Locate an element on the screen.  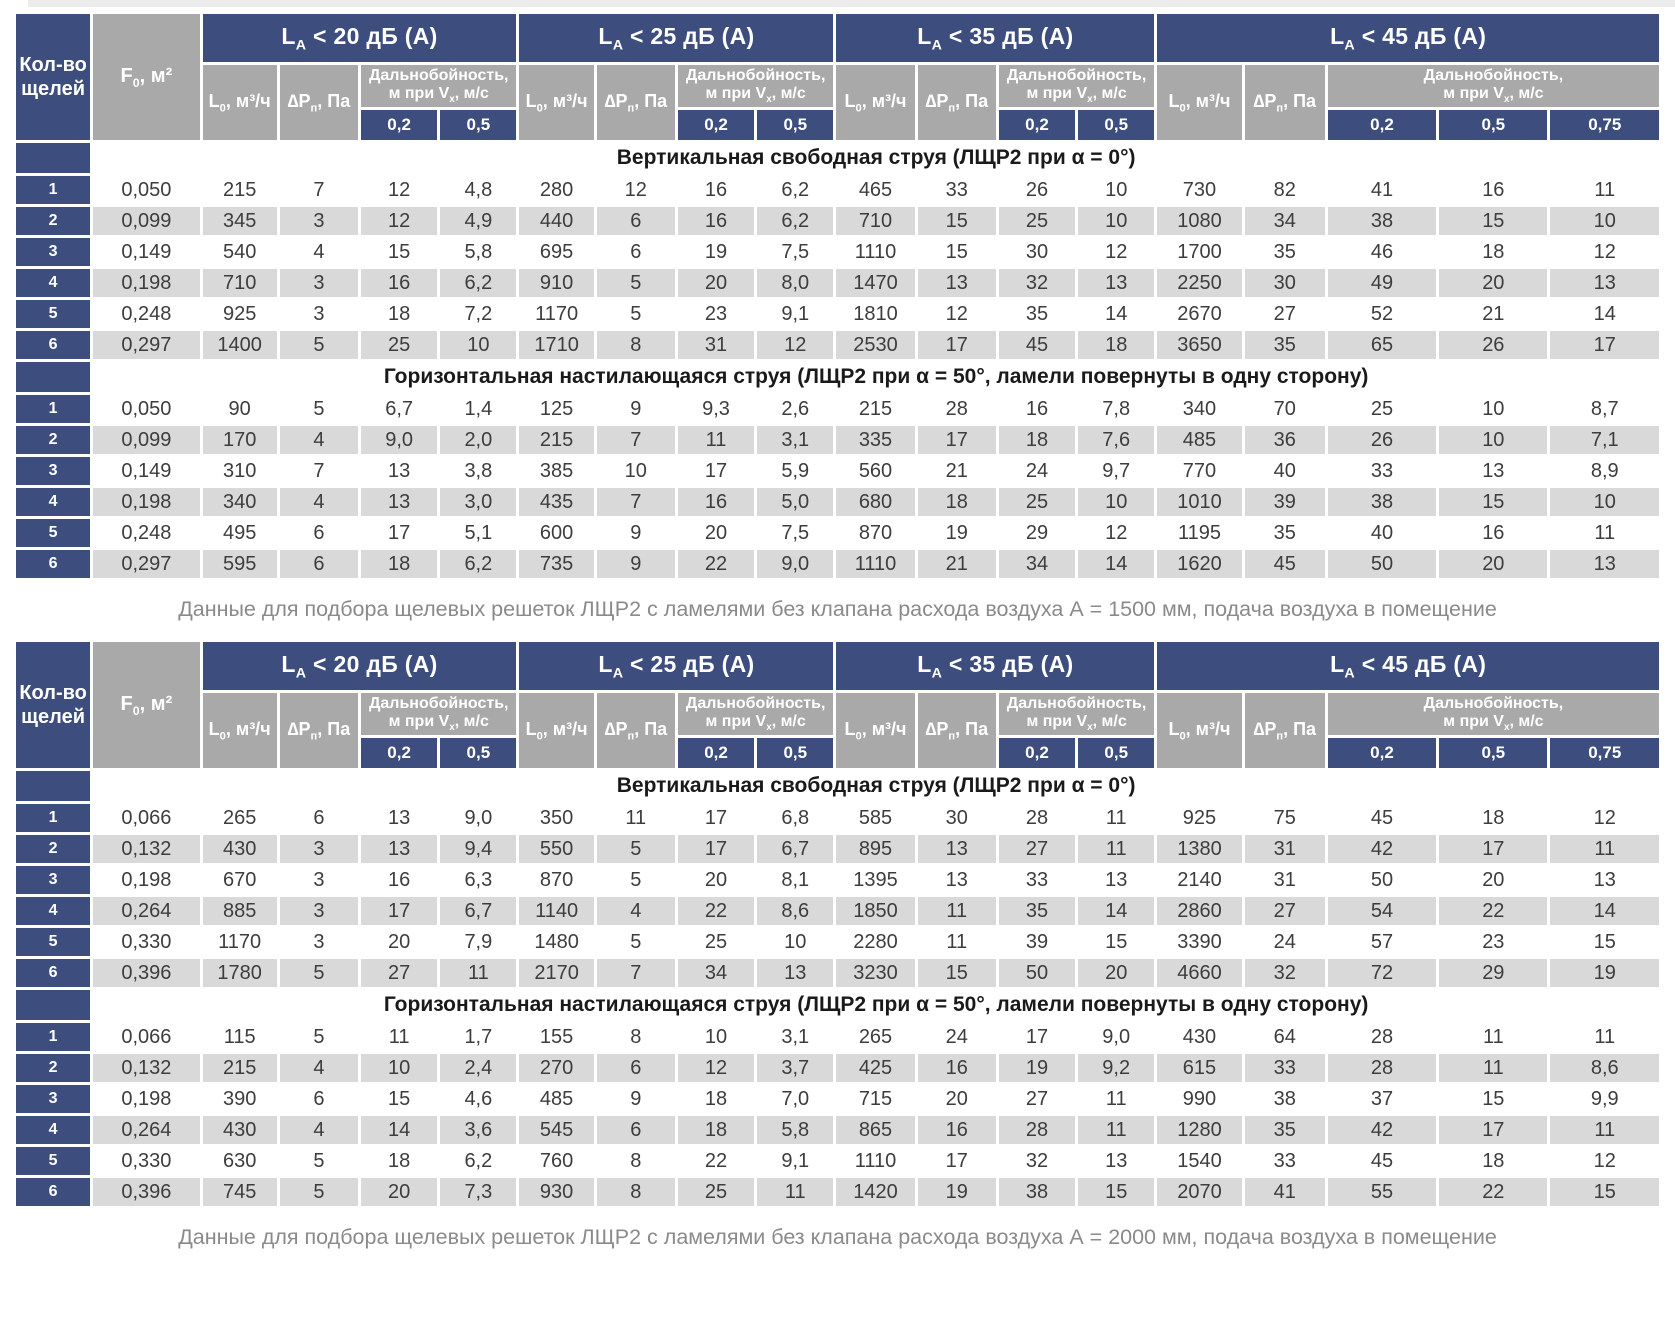
noise-group-header-1: LA < 20 дБ (А) is located at coordinates (359, 666).